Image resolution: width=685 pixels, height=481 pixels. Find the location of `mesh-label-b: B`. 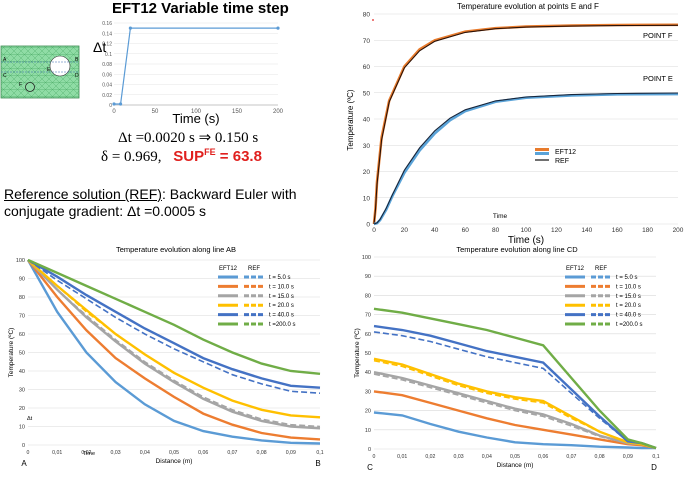

mesh-label-b: B is located at coordinates (77, 60).